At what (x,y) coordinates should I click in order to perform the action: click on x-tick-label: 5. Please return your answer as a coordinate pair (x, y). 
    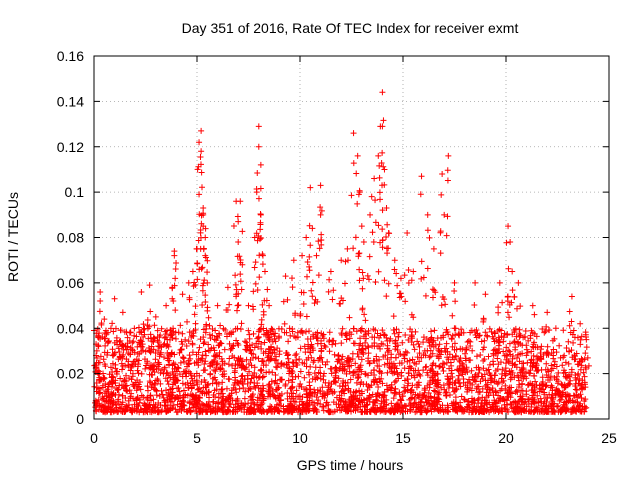
    Looking at the image, I should click on (197, 438).